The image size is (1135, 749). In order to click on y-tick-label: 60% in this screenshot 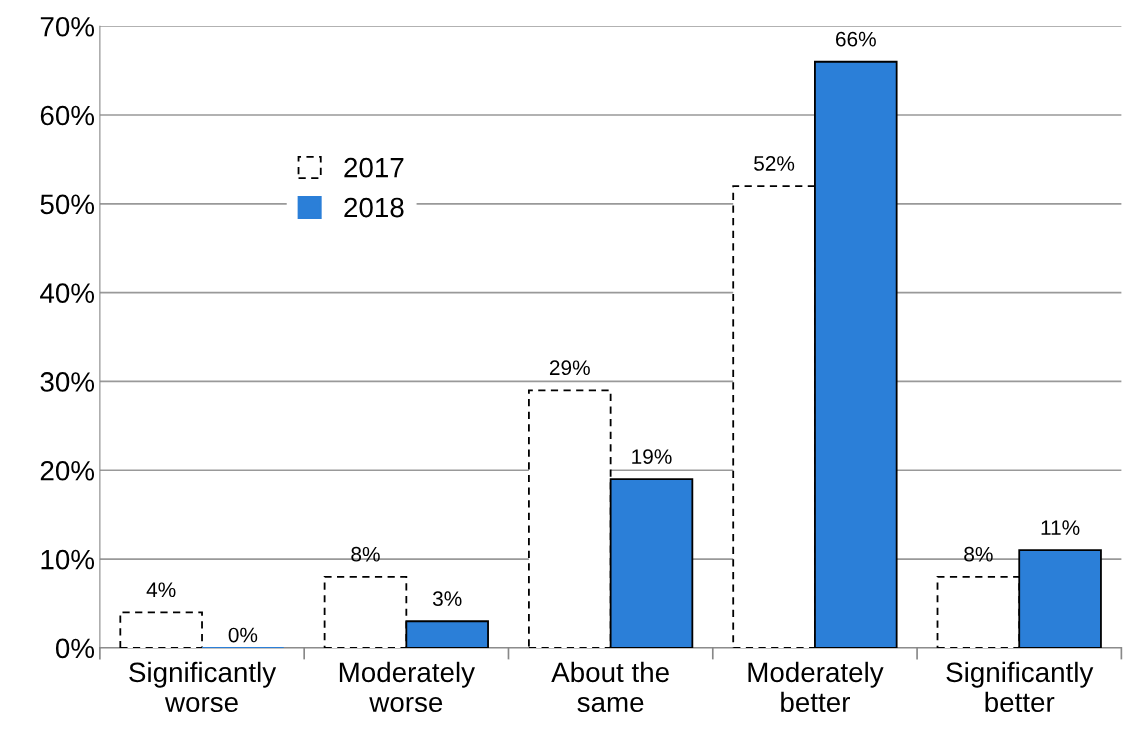, I will do `click(67, 115)`.